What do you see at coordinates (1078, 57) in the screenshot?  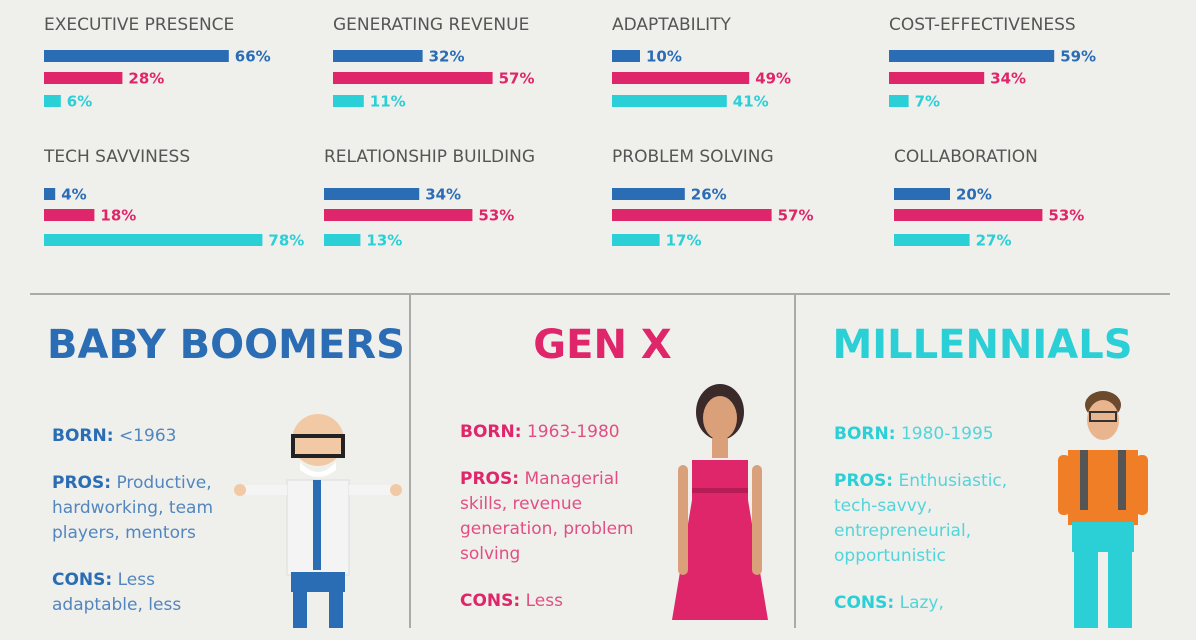 I see `value-label: 59%` at bounding box center [1078, 57].